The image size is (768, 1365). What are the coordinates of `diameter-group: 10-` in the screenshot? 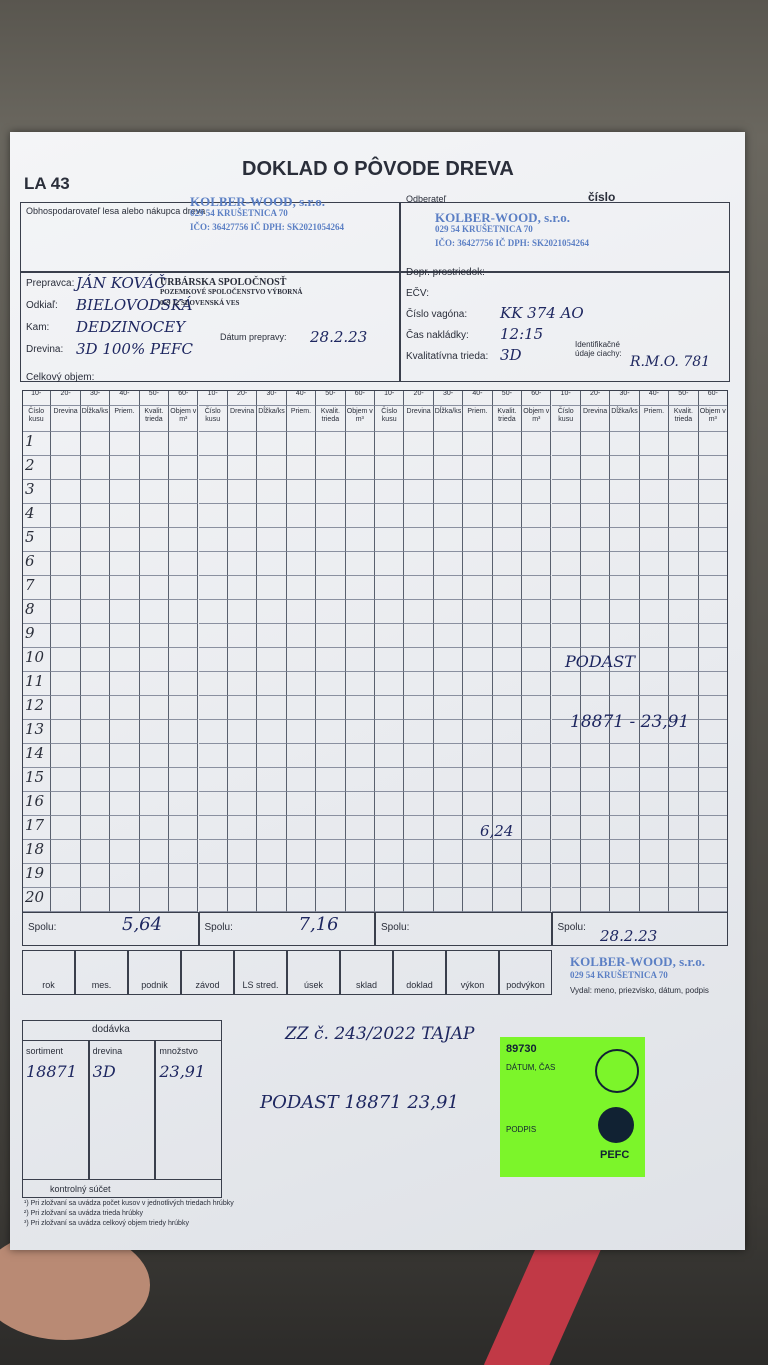 It's located at (390, 398).